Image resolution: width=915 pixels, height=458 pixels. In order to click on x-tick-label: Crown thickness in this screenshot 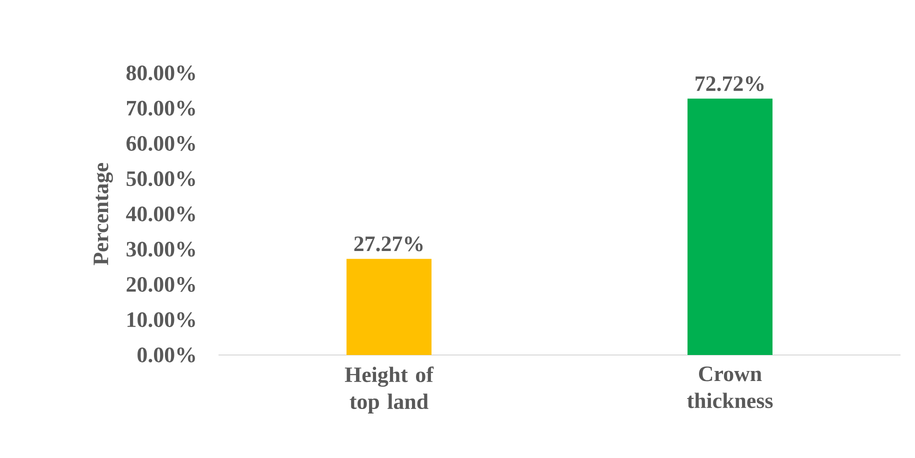, I will do `click(730, 387)`.